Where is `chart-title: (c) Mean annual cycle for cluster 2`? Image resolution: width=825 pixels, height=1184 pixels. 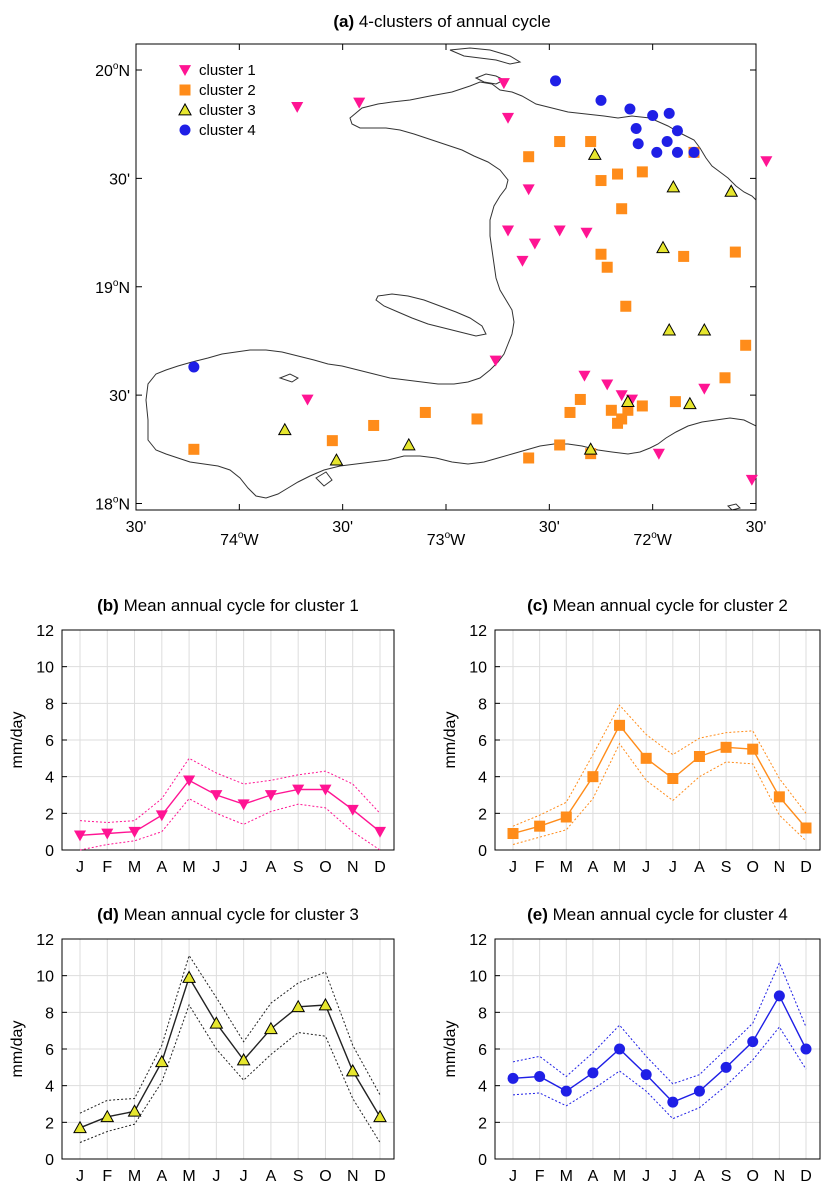 chart-title: (c) Mean annual cycle for cluster 2 is located at coordinates (657, 605).